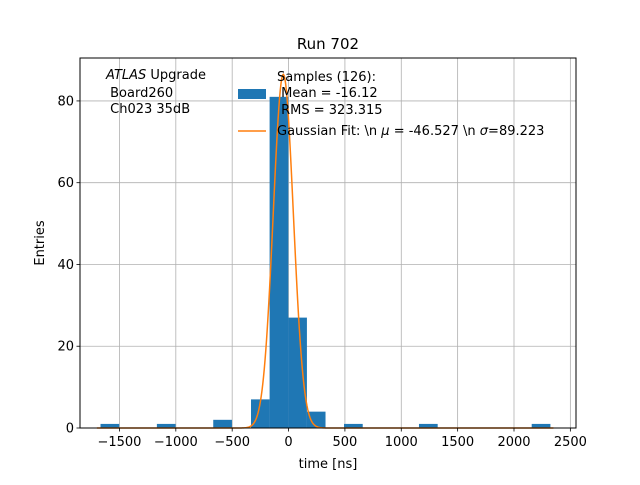 The width and height of the screenshot is (640, 485). I want to click on legend-samples-line-1: Samples (126):, so click(326, 77).